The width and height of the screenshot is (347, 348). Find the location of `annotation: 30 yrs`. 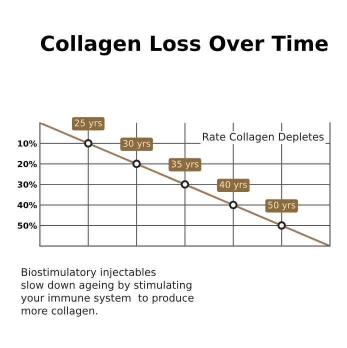

annotation: 30 yrs is located at coordinates (136, 144).